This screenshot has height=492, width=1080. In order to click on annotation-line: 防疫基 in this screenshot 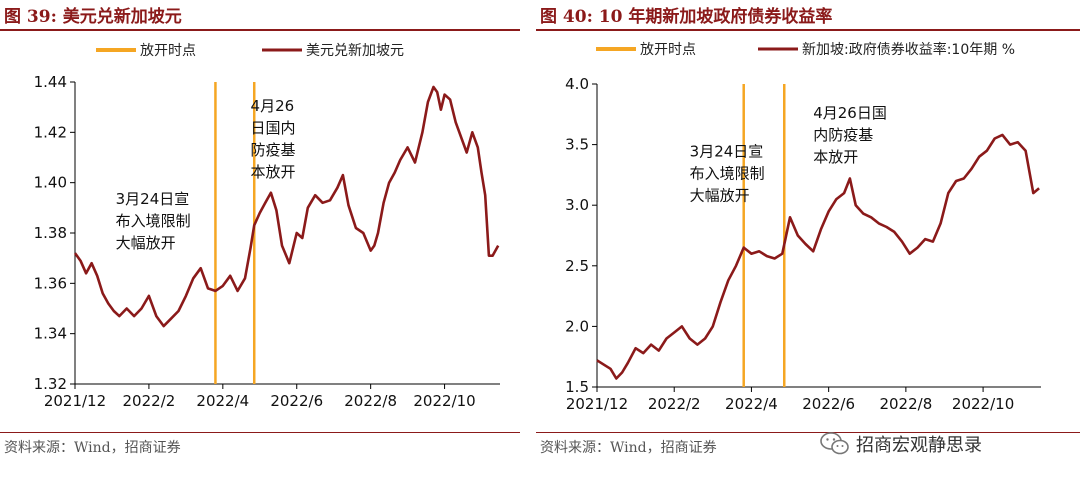, I will do `click(273, 150)`.